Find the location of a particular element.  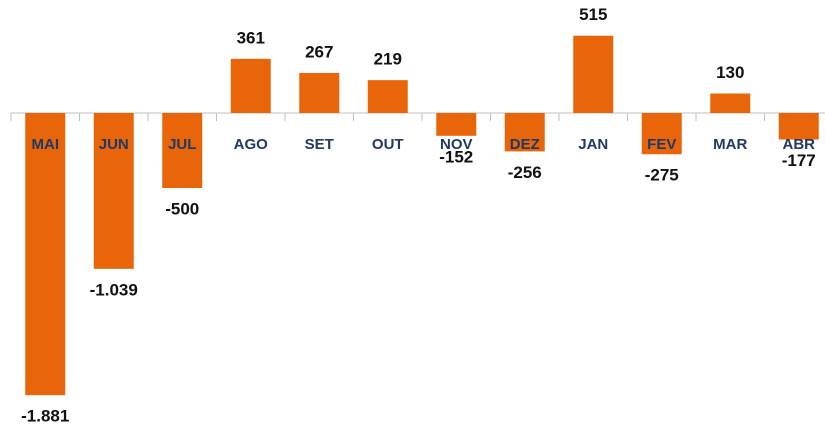

x-tick-label: JAN is located at coordinates (593, 144).